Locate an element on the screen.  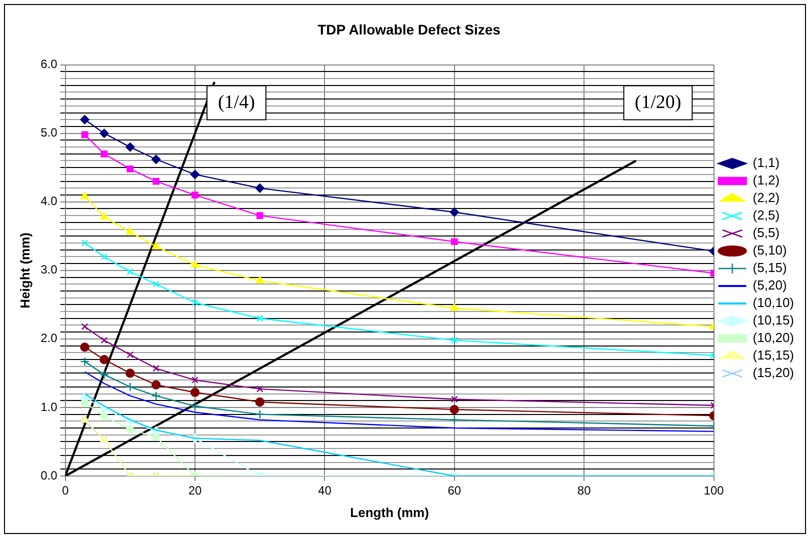
legend-label: (2,5) is located at coordinates (766, 215).